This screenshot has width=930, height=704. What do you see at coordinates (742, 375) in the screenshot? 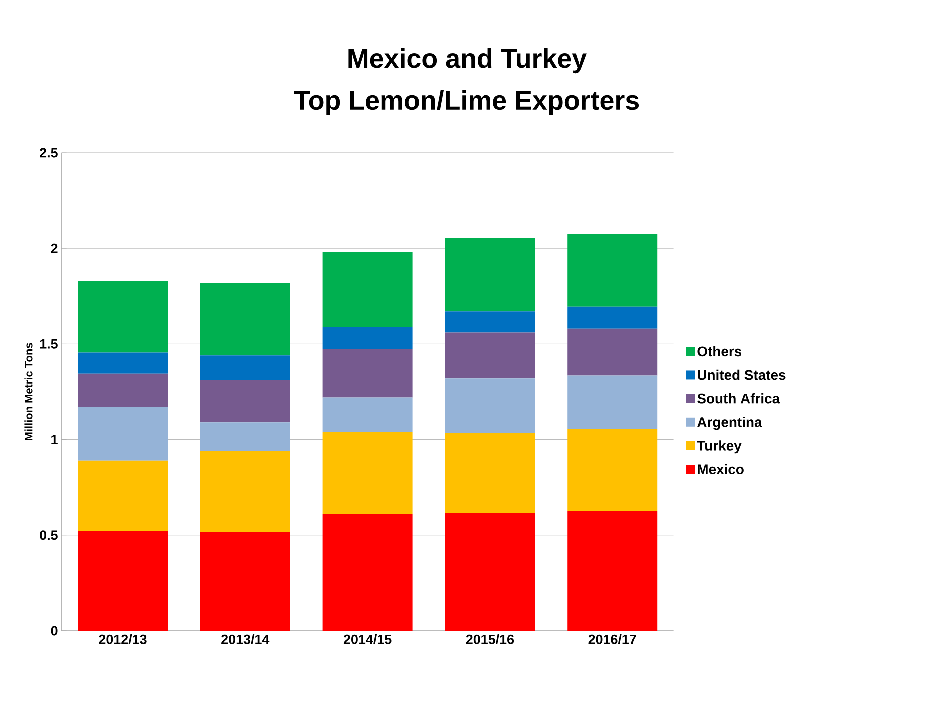
I see `legend-label: United States` at bounding box center [742, 375].